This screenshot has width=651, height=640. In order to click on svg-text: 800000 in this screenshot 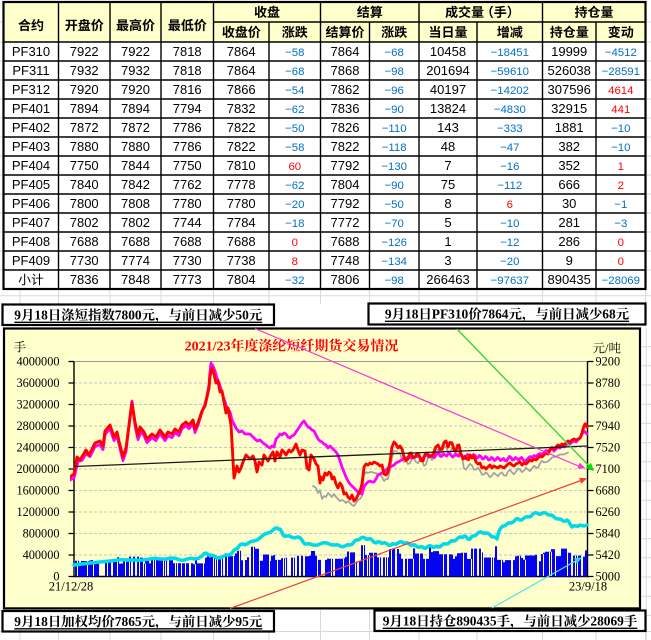, I will do `click(41, 534)`.